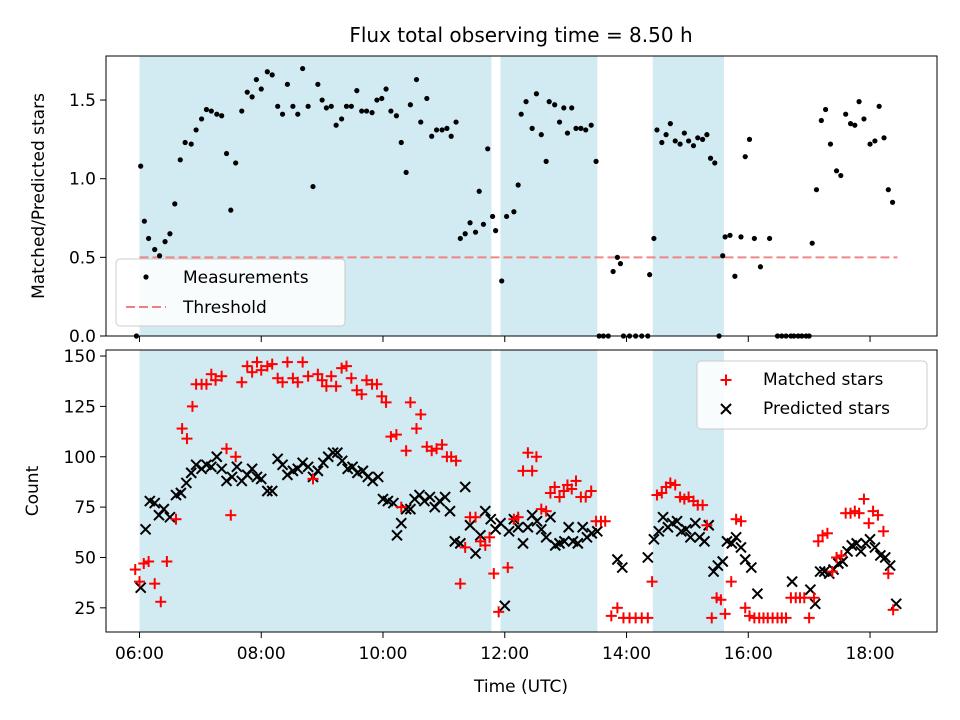 The image size is (960, 720). Describe the element at coordinates (315, 491) in the screenshot. I see `observing-band` at that location.